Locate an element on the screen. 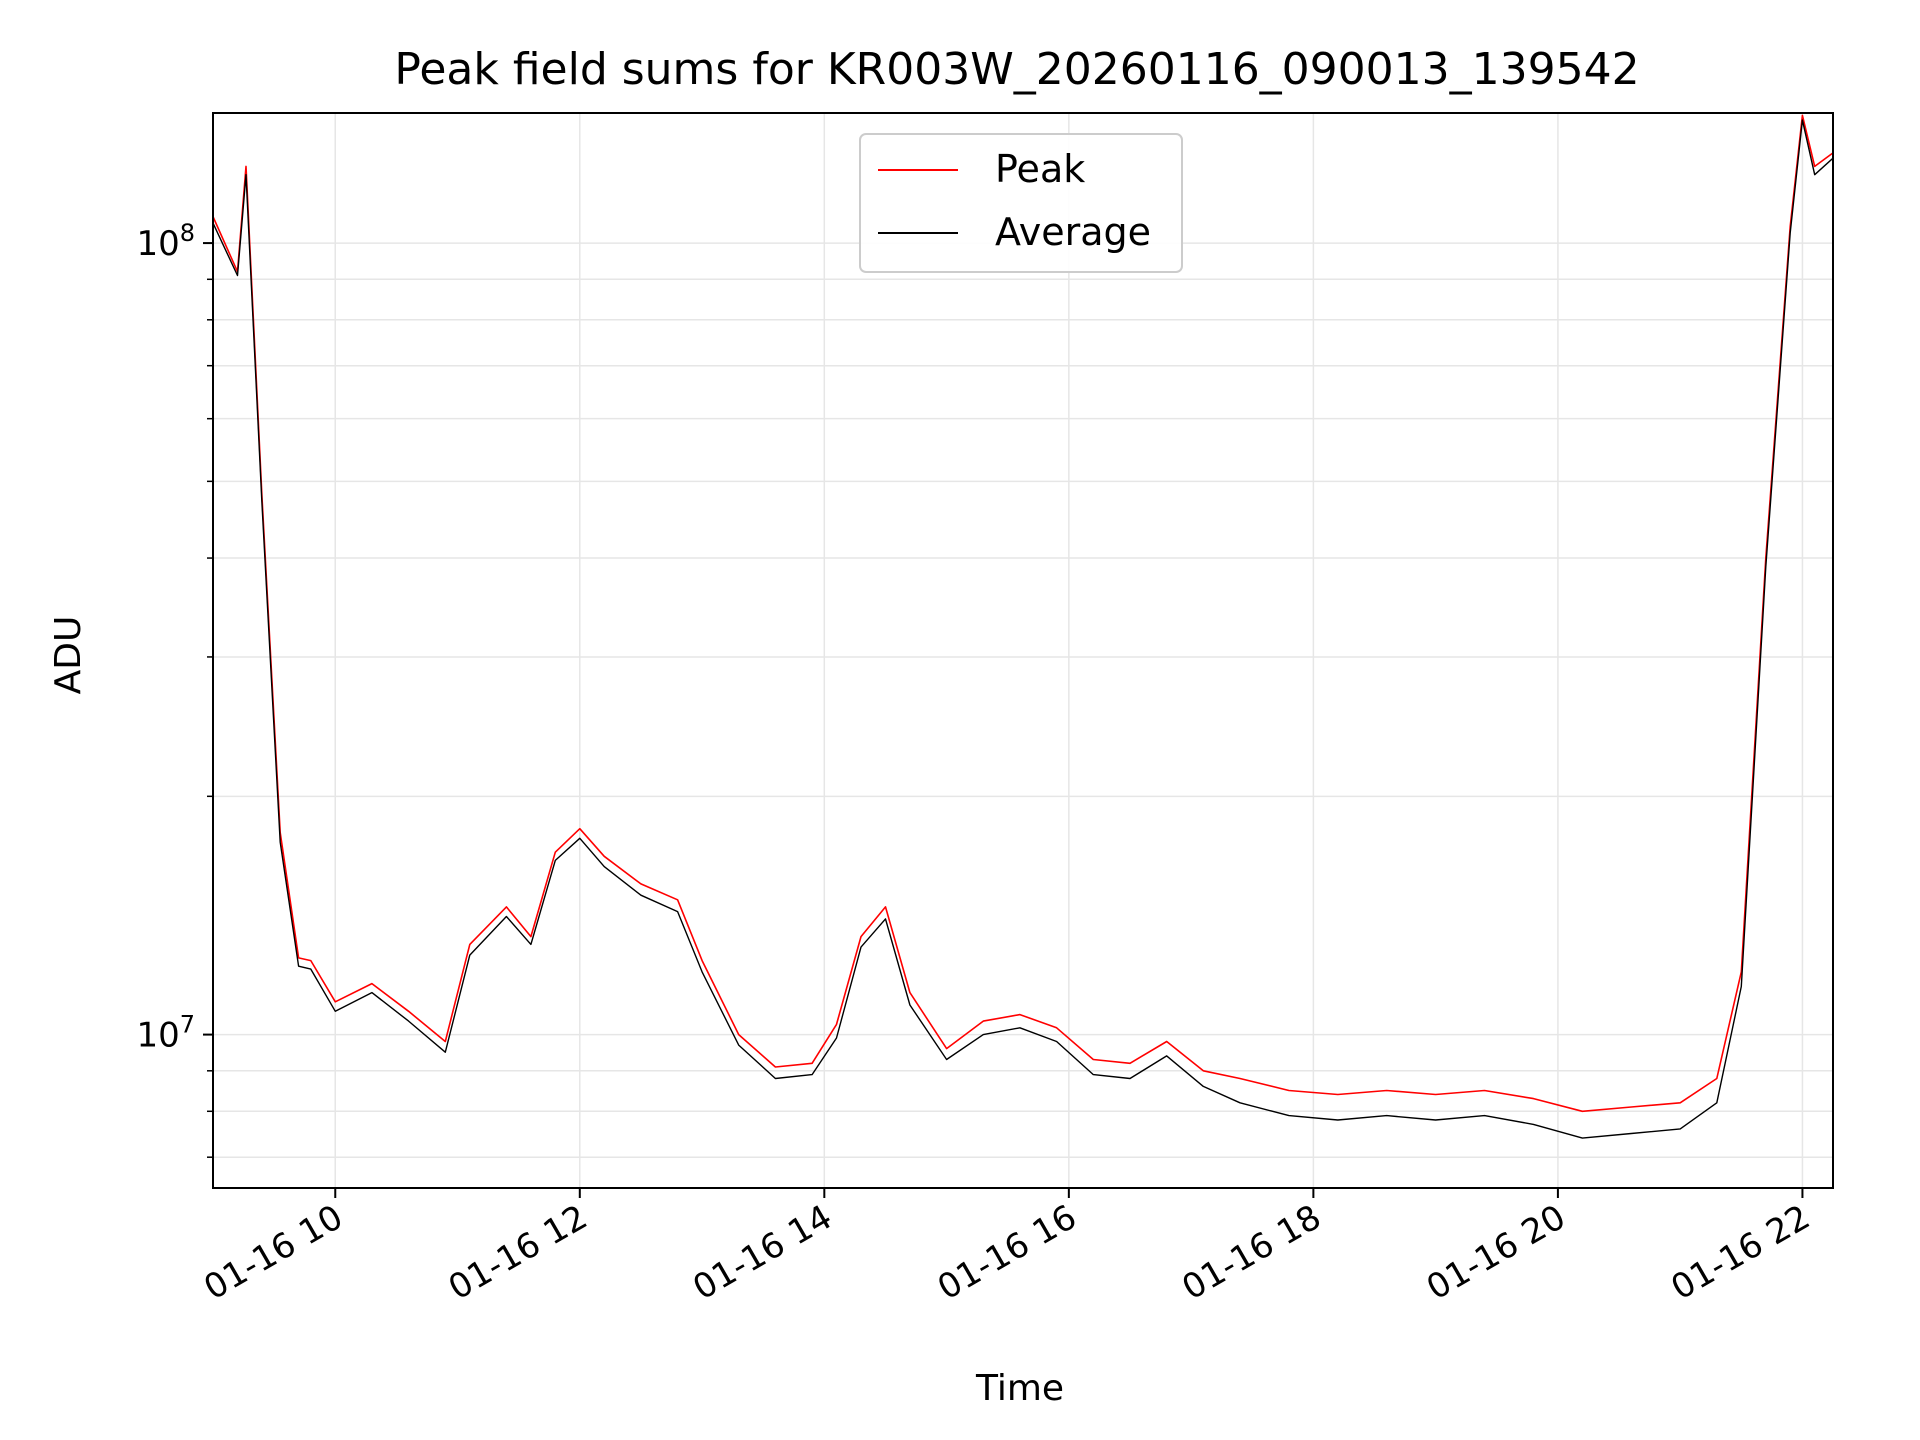  x-axis-label: Time is located at coordinates (1019, 1388).